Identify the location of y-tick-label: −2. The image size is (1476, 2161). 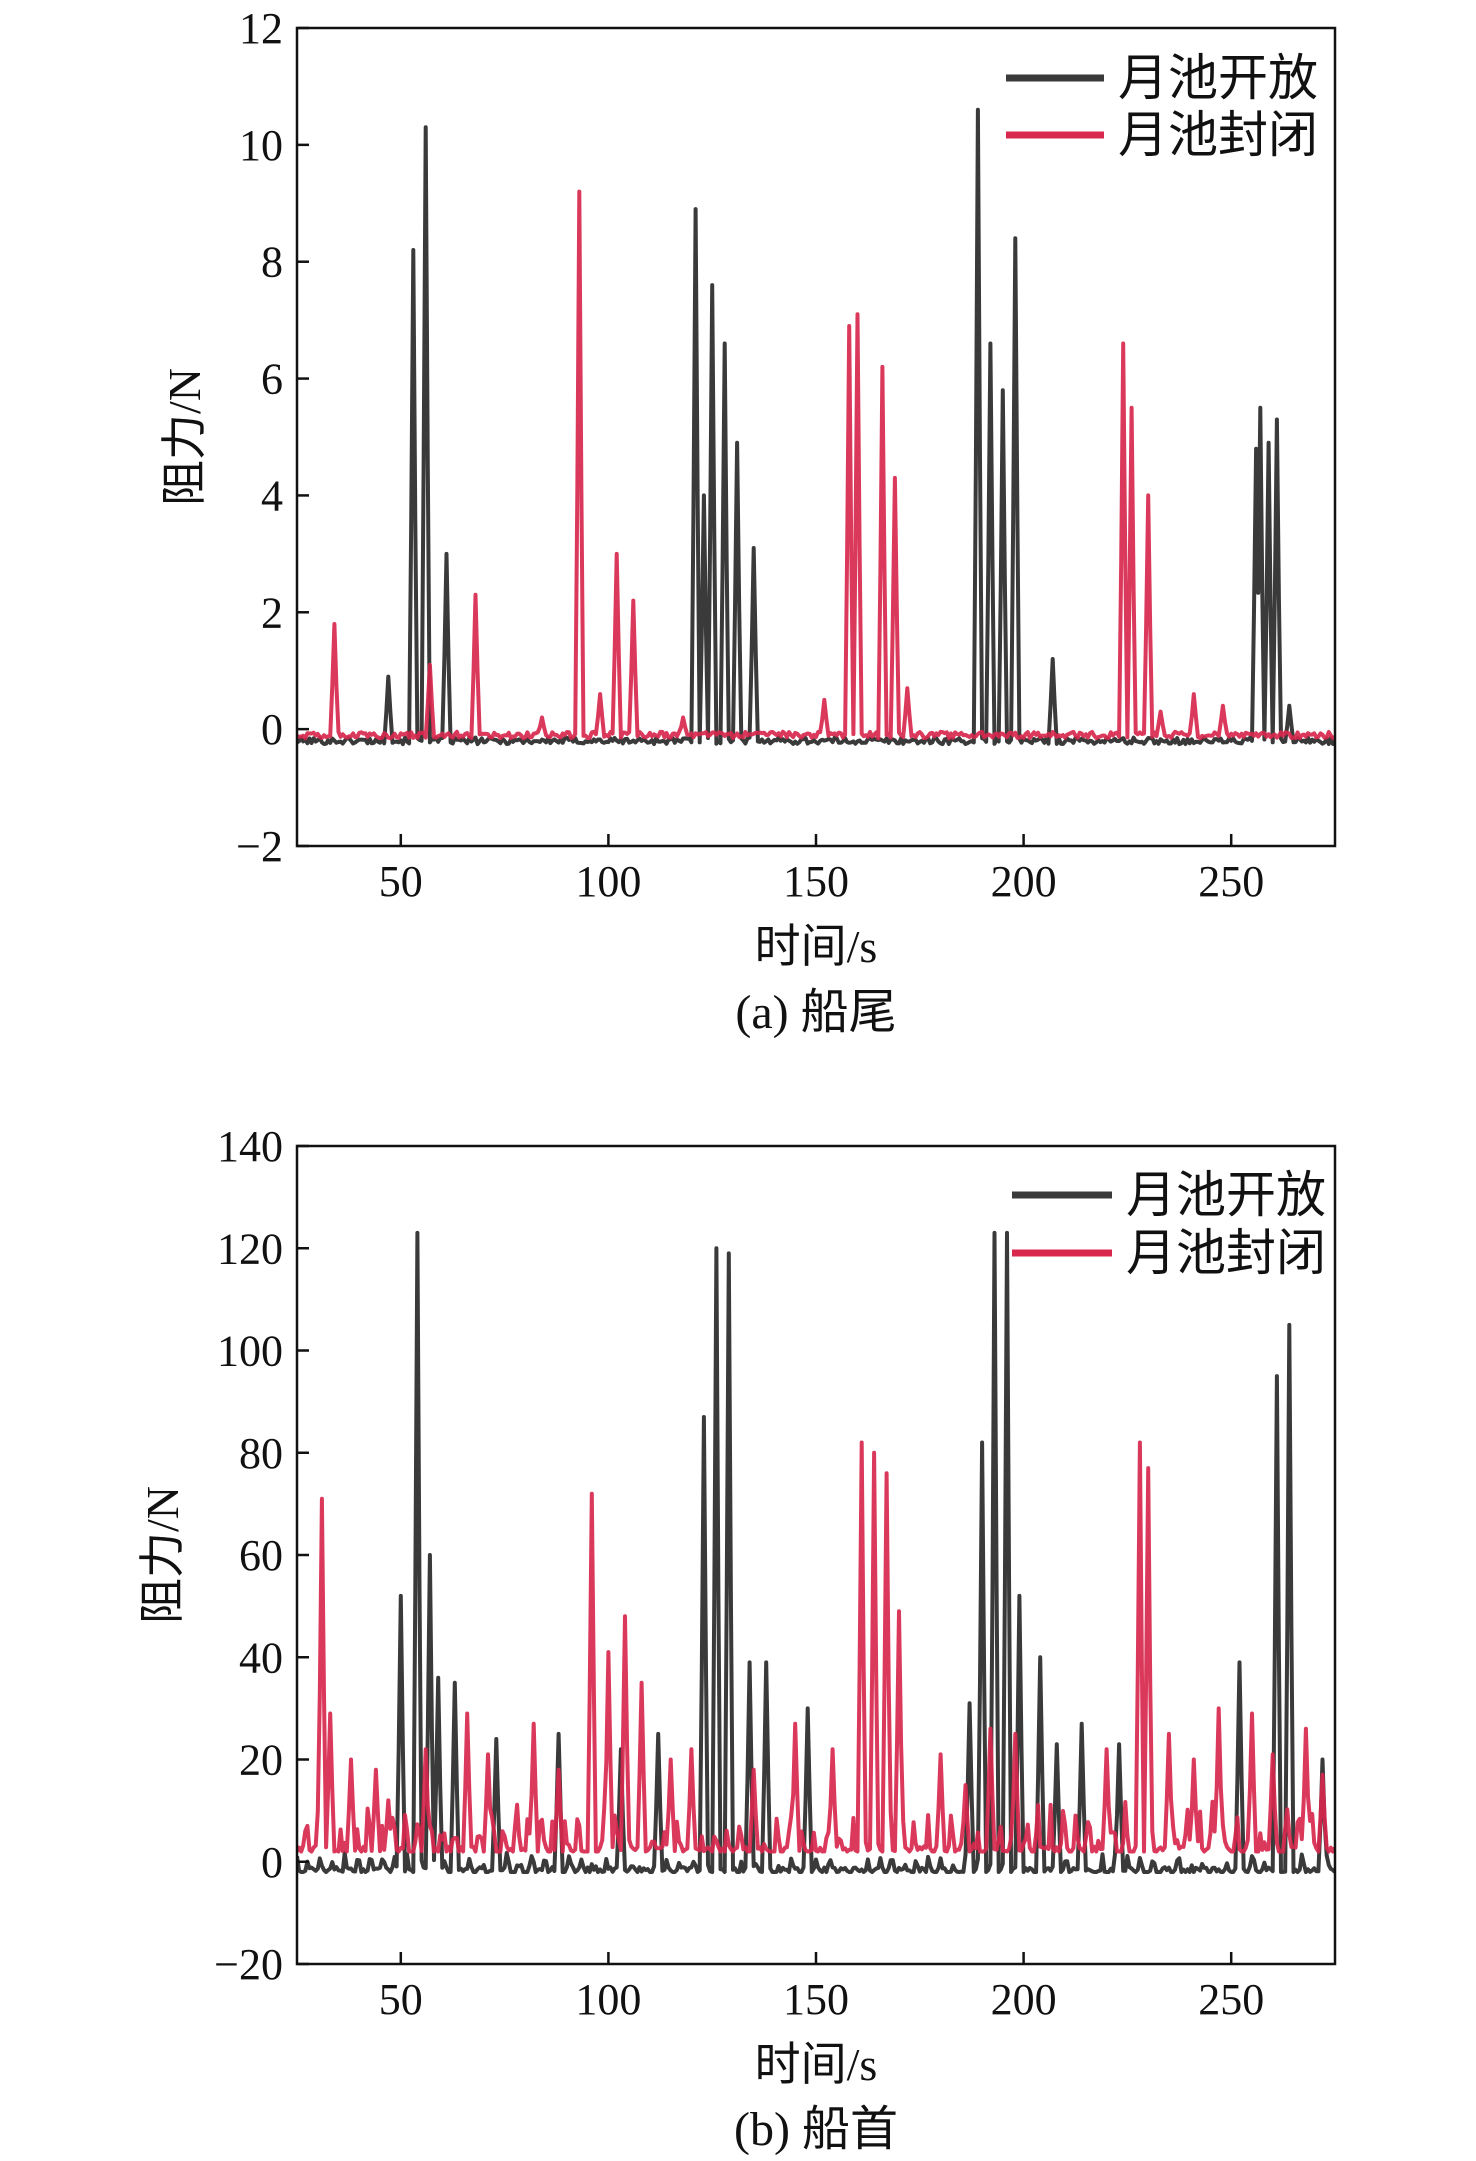
(259, 846).